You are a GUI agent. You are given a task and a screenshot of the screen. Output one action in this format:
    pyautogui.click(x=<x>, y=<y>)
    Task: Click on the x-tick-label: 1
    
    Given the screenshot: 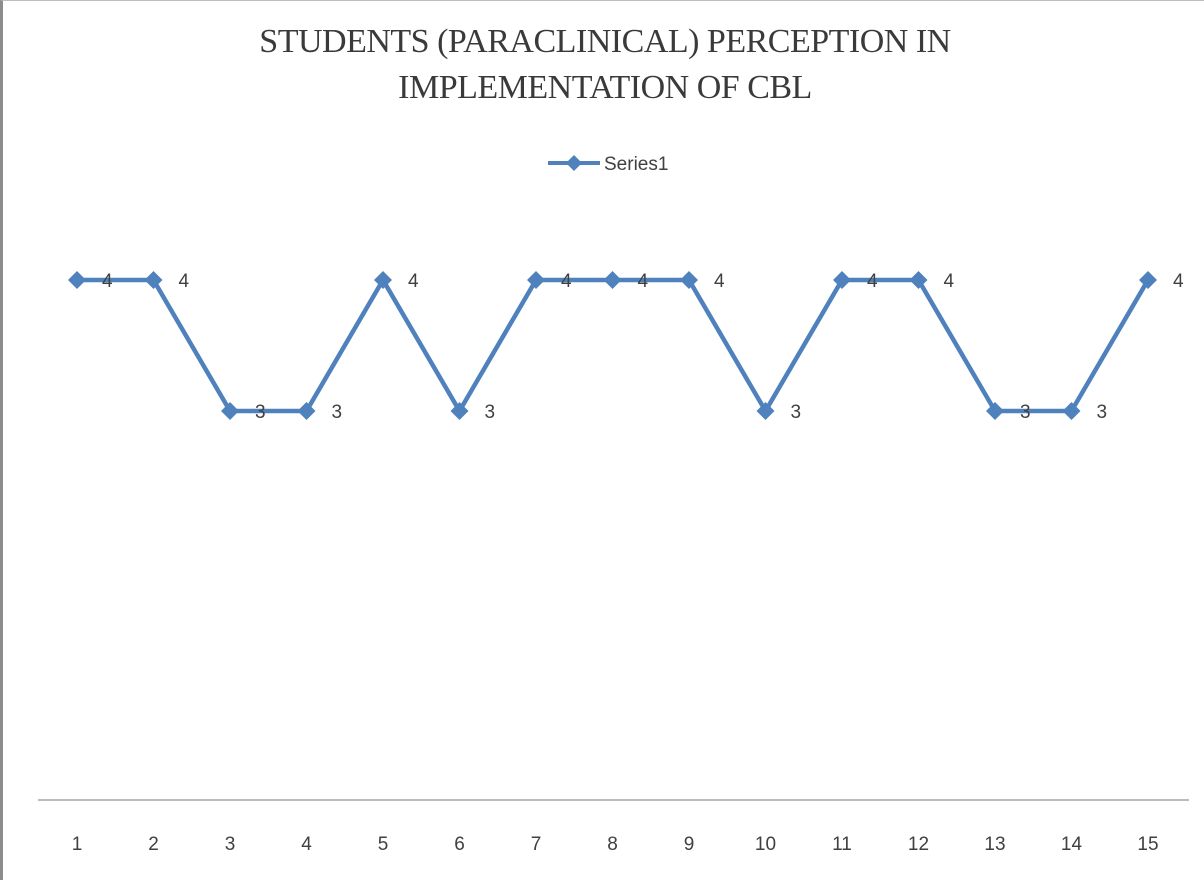 What is the action you would take?
    pyautogui.click(x=77, y=844)
    